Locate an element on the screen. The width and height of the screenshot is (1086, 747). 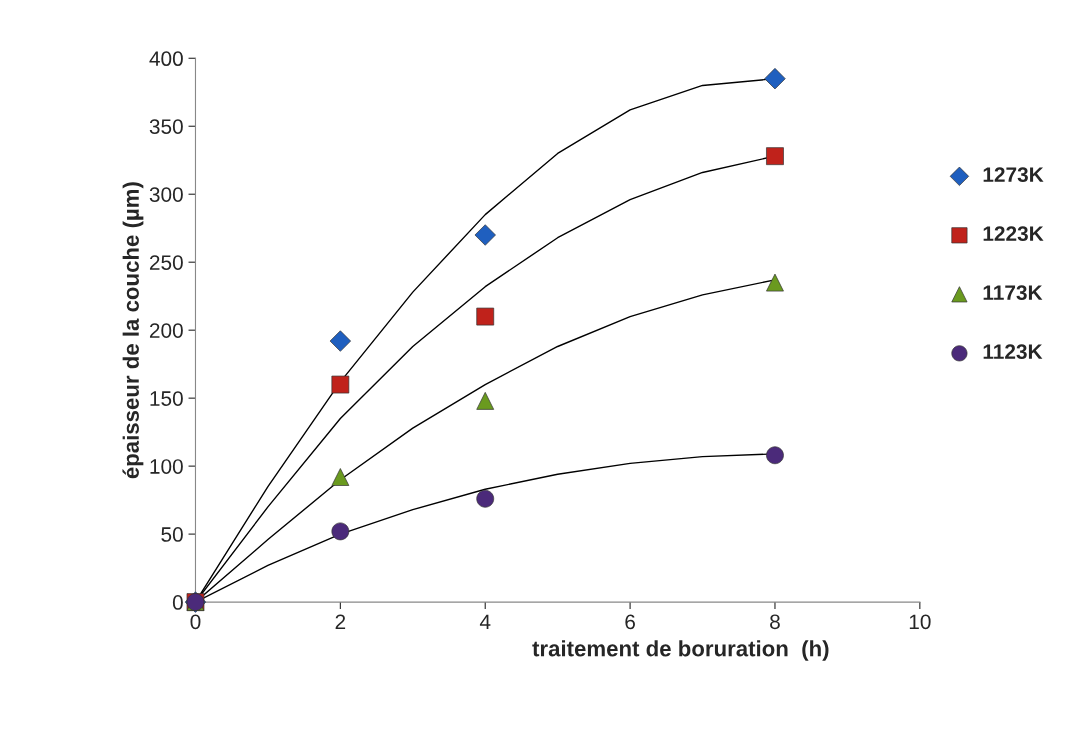
x-tick-label: 2 is located at coordinates (340, 621).